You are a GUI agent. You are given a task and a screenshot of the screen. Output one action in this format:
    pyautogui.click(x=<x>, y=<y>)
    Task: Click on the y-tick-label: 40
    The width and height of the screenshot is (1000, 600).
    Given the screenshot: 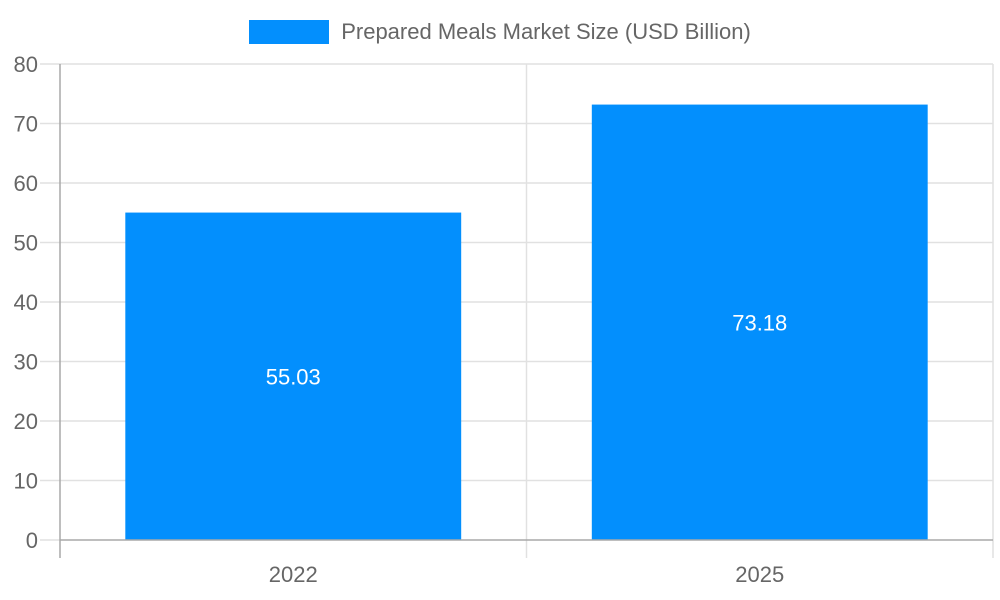 What is the action you would take?
    pyautogui.click(x=26, y=302)
    